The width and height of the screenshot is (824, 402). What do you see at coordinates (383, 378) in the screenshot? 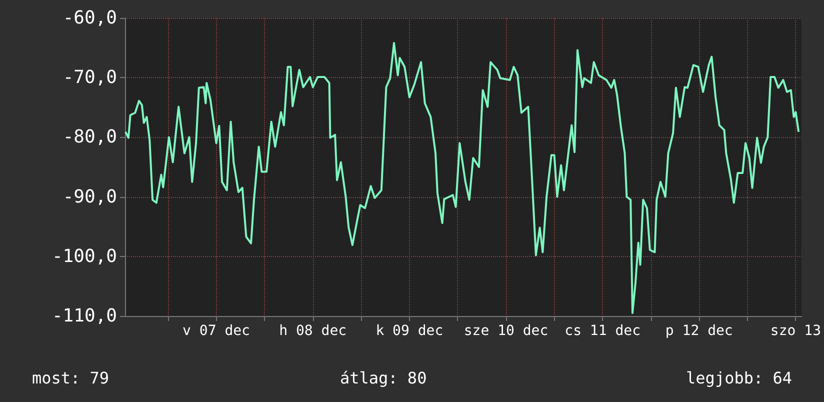
I see `text: átlag: 80` at bounding box center [383, 378].